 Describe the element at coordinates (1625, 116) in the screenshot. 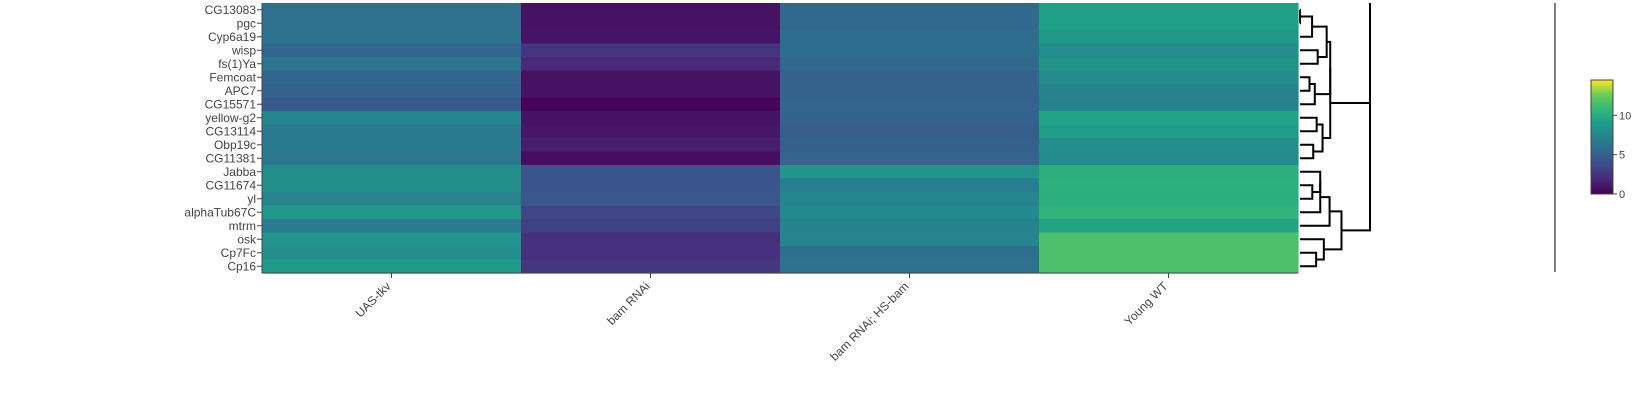

I see `colorbar-tick-label: 10` at that location.